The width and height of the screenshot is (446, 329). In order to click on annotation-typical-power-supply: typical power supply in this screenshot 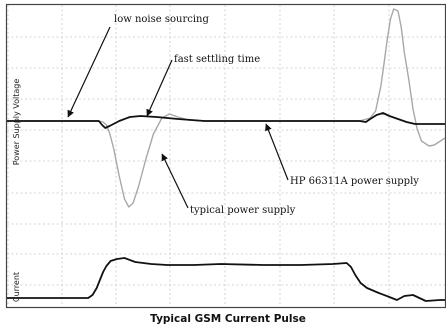, I will do `click(243, 210)`.